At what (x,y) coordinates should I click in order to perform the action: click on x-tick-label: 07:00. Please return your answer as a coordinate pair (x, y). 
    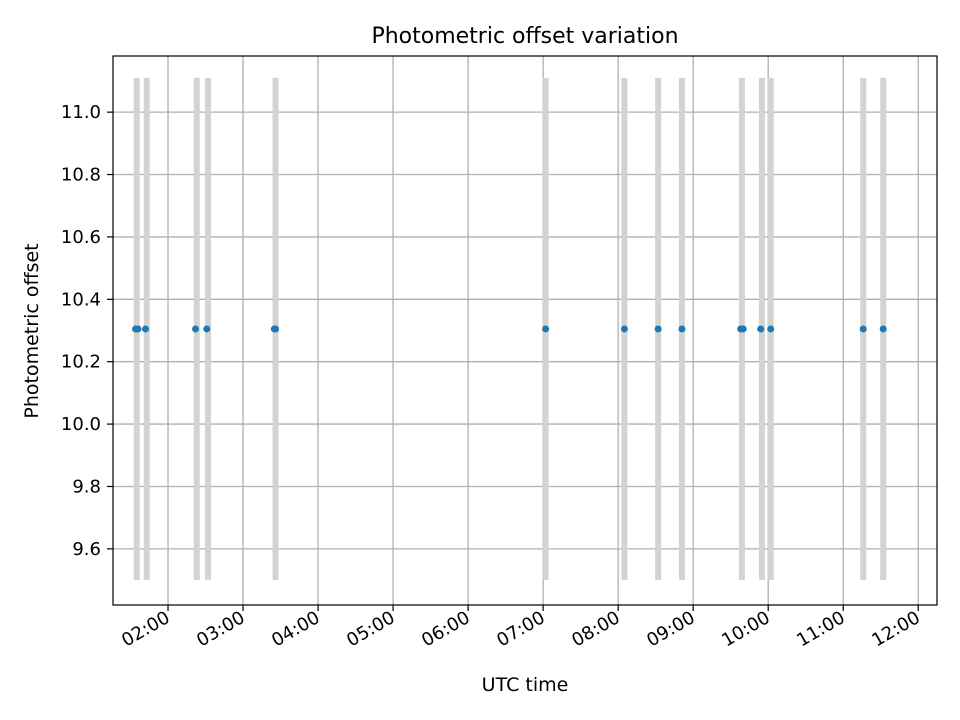
    Looking at the image, I should click on (520, 629).